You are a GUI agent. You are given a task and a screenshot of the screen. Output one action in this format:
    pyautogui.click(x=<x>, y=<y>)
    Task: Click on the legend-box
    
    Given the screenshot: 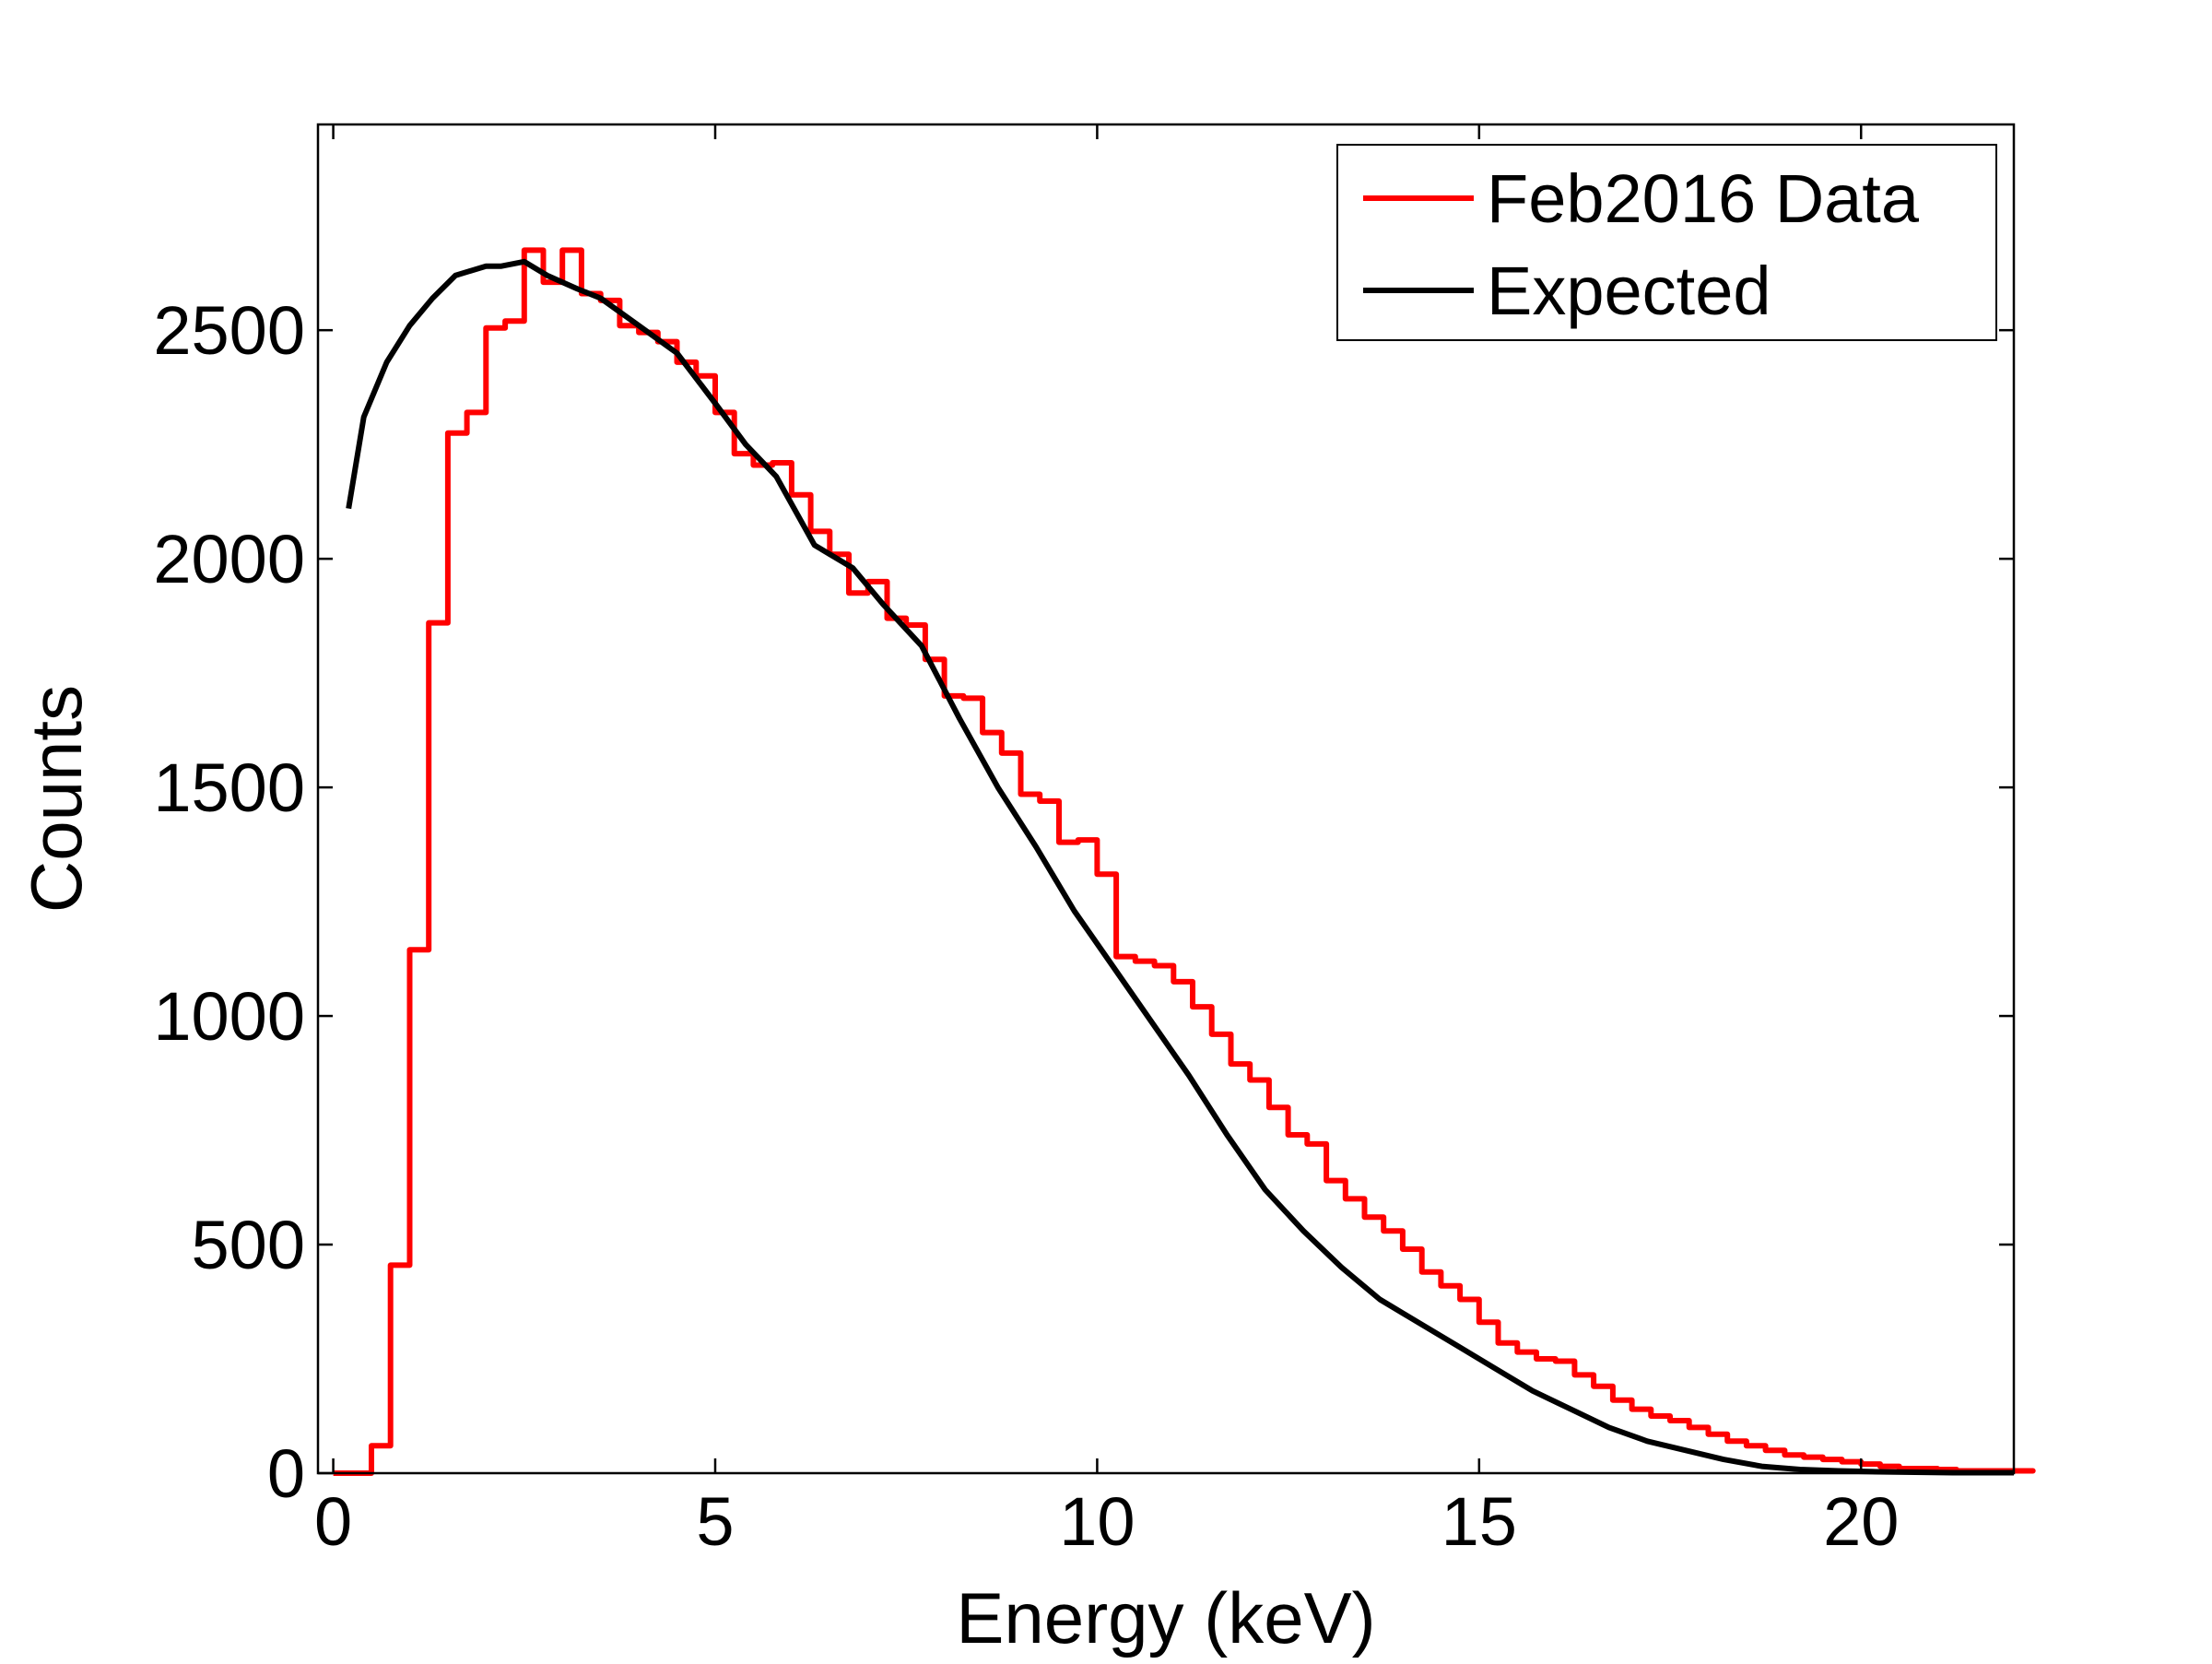 What is the action you would take?
    pyautogui.click(x=1666, y=242)
    